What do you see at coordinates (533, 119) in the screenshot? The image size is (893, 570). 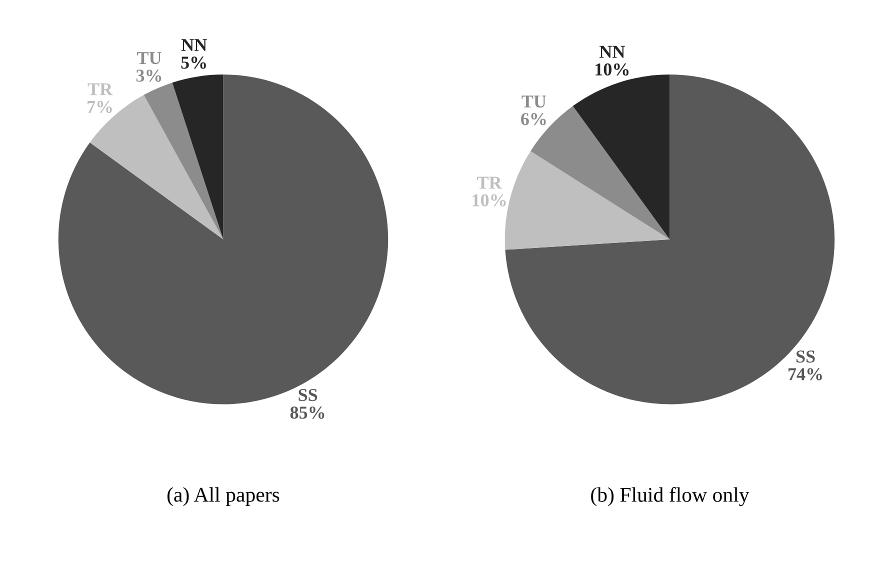 I see `data-label: 6%` at bounding box center [533, 119].